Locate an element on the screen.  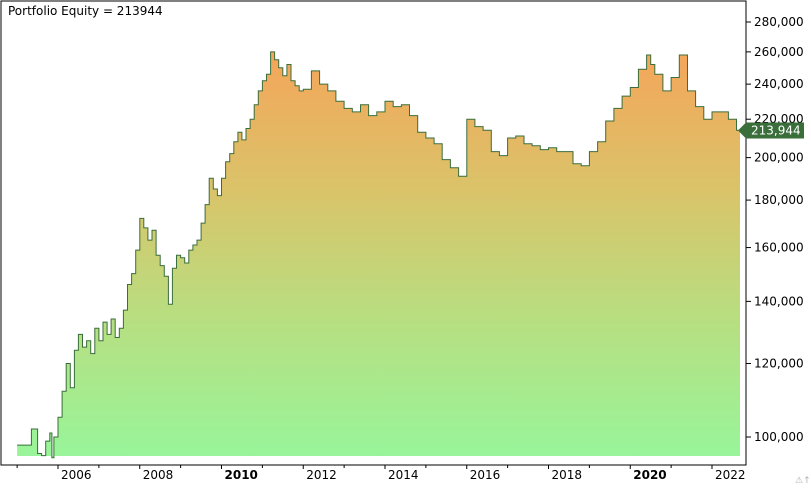
x-tick-label: 2022 is located at coordinates (730, 475).